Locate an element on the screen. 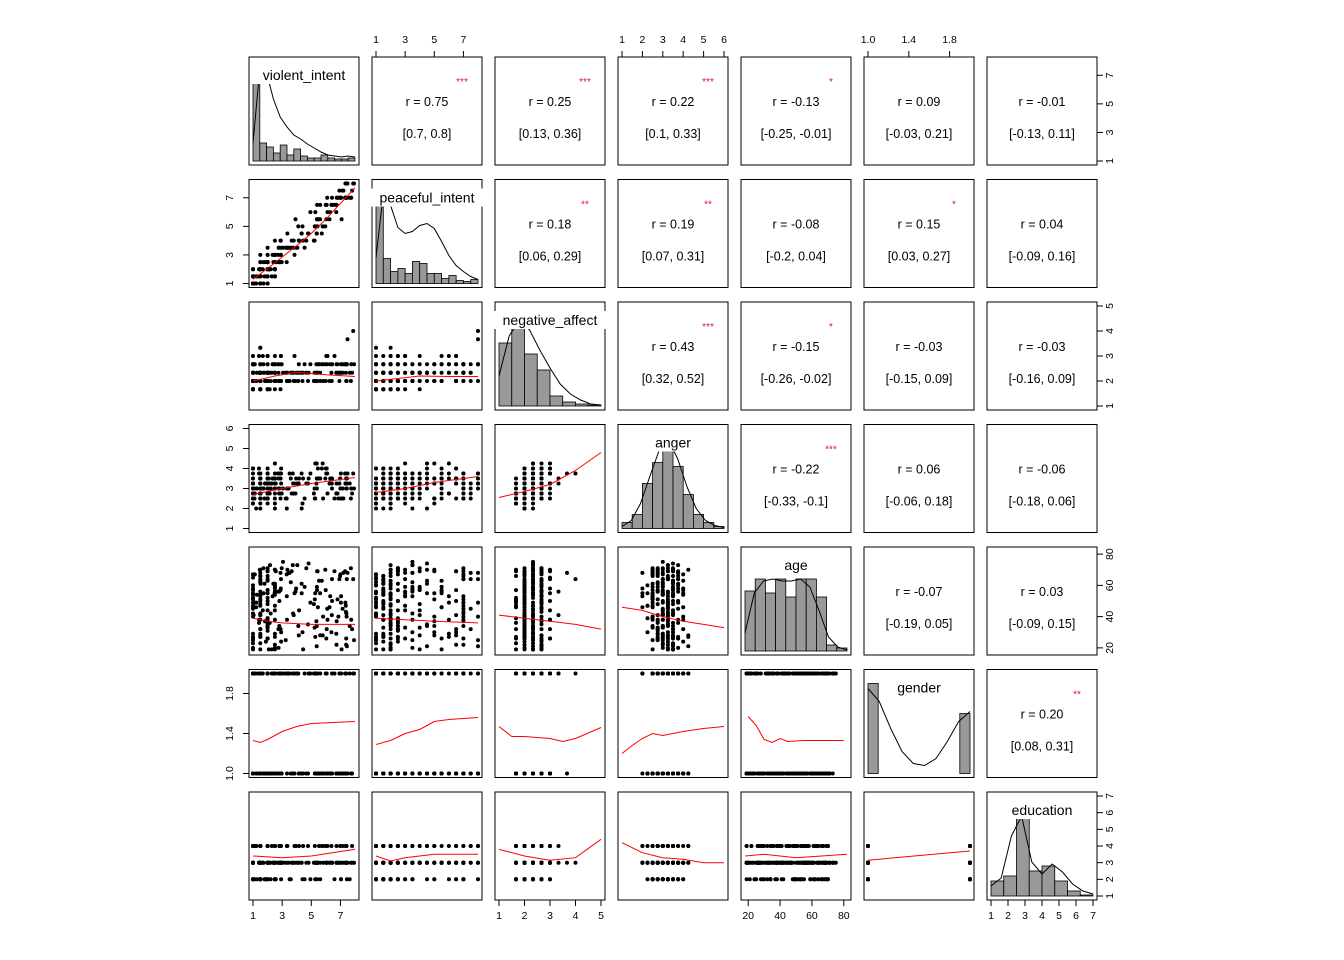 The image size is (1344, 960). panel-peaceful_intent-peaceful_intent: peaceful_intent is located at coordinates (427, 233).